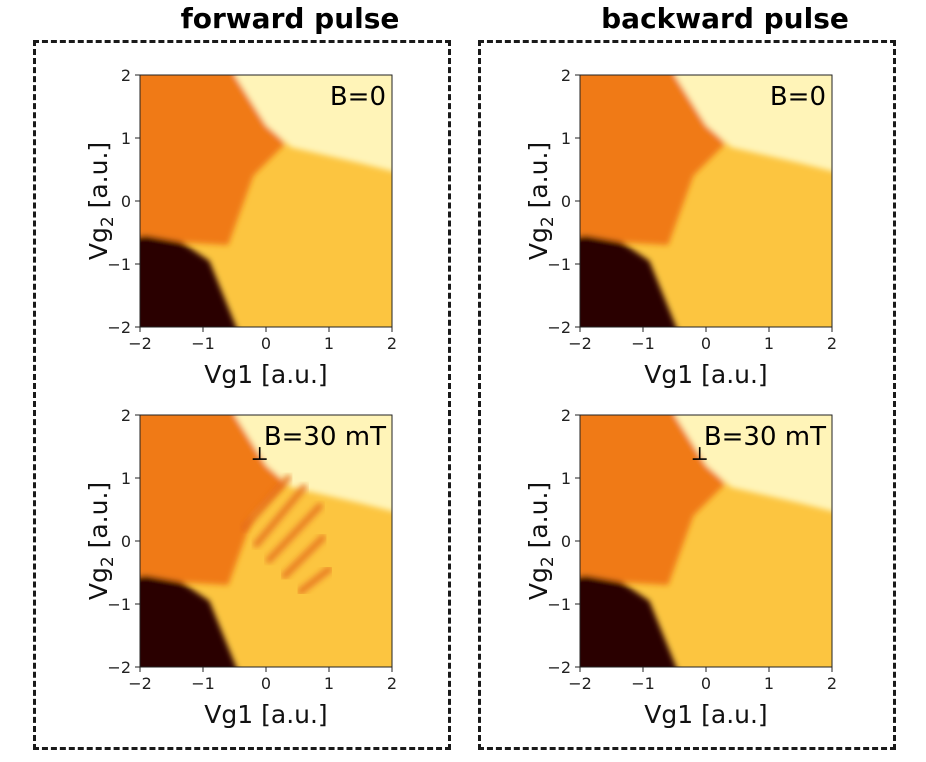  What do you see at coordinates (290, 18) in the screenshot?
I see `column-title-forward: forward pulse` at bounding box center [290, 18].